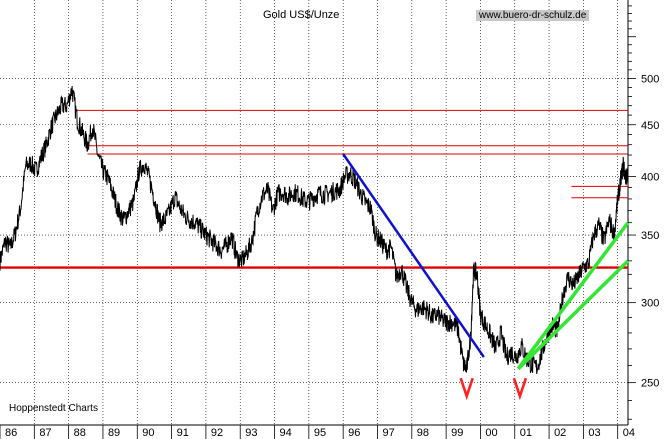  Describe the element at coordinates (183, 433) in the screenshot. I see `x-tick-label: 91` at that location.